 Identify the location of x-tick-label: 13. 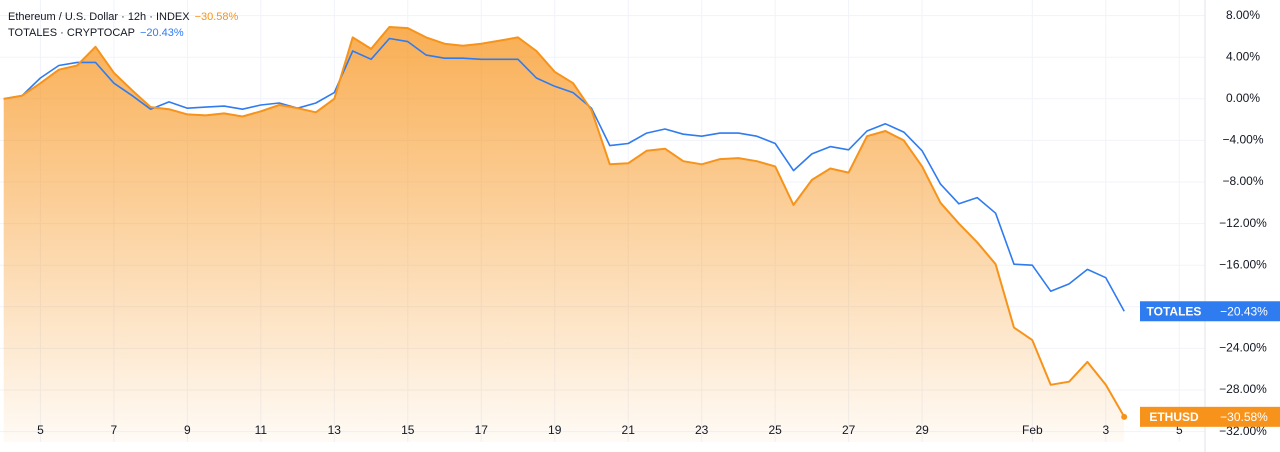
(335, 430).